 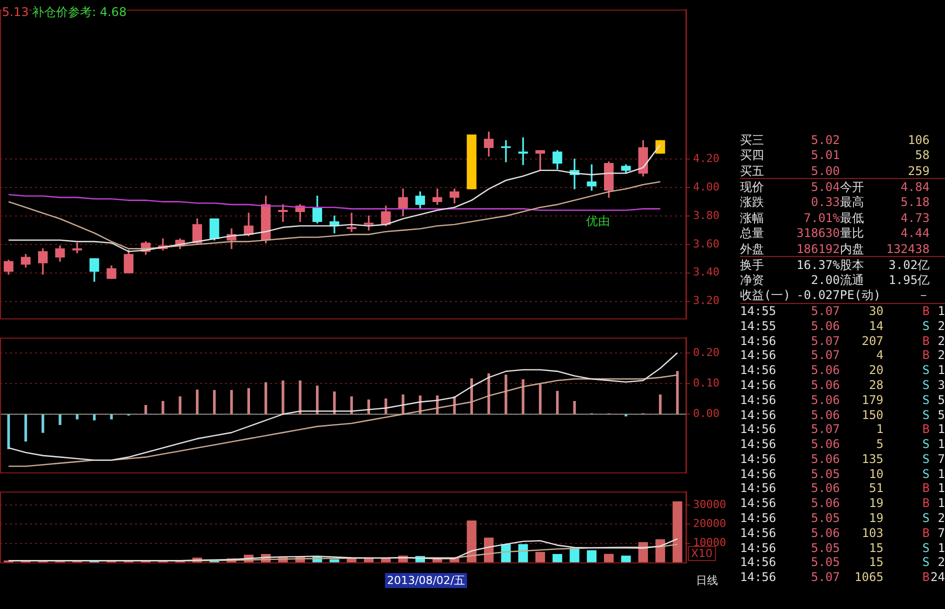 What do you see at coordinates (426, 580) in the screenshot?
I see `text: 2013/08/02/五` at bounding box center [426, 580].